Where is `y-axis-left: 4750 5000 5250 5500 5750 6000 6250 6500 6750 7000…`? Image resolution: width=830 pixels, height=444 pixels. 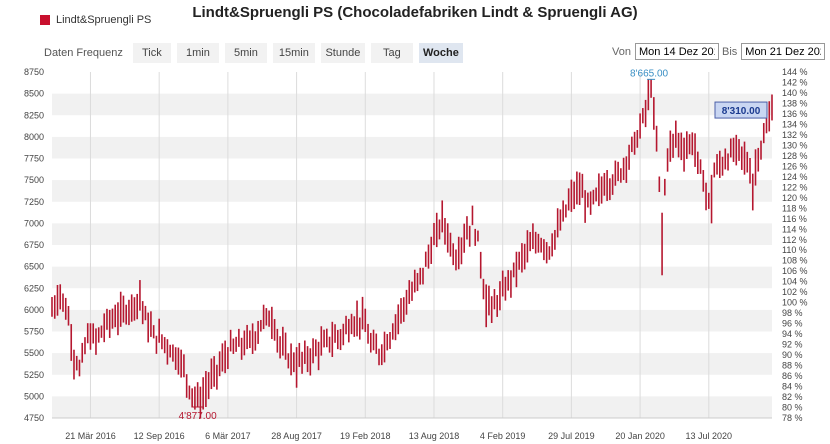 y-axis-left: 4750 5000 5250 5500 5750 6000 6250 6500 6750 7000… is located at coordinates (34, 245).